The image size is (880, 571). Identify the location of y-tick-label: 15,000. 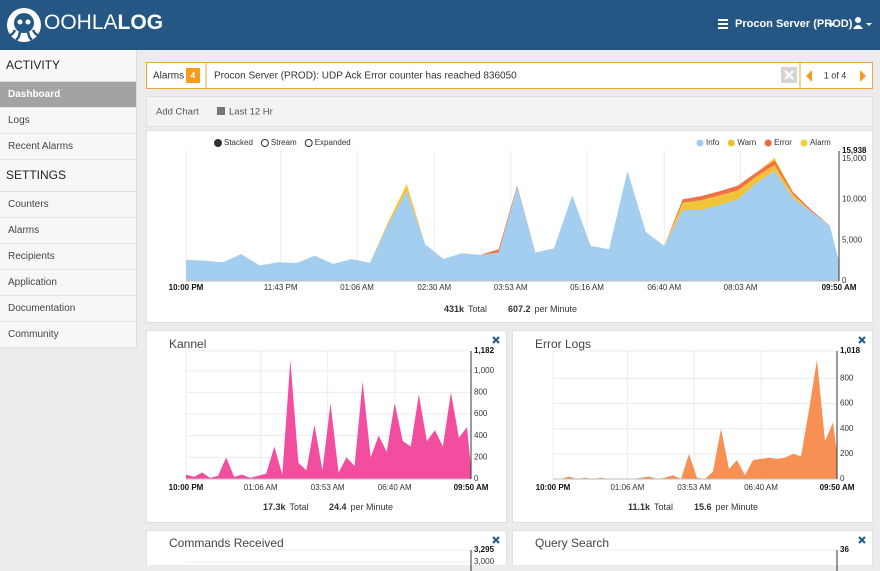
(854, 158).